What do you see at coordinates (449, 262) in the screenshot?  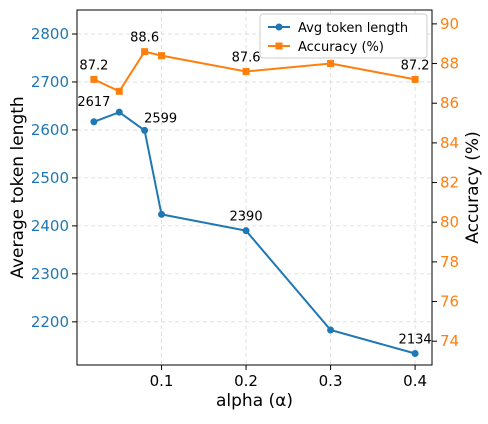 I see `y-right-tick-label: 78` at bounding box center [449, 262].